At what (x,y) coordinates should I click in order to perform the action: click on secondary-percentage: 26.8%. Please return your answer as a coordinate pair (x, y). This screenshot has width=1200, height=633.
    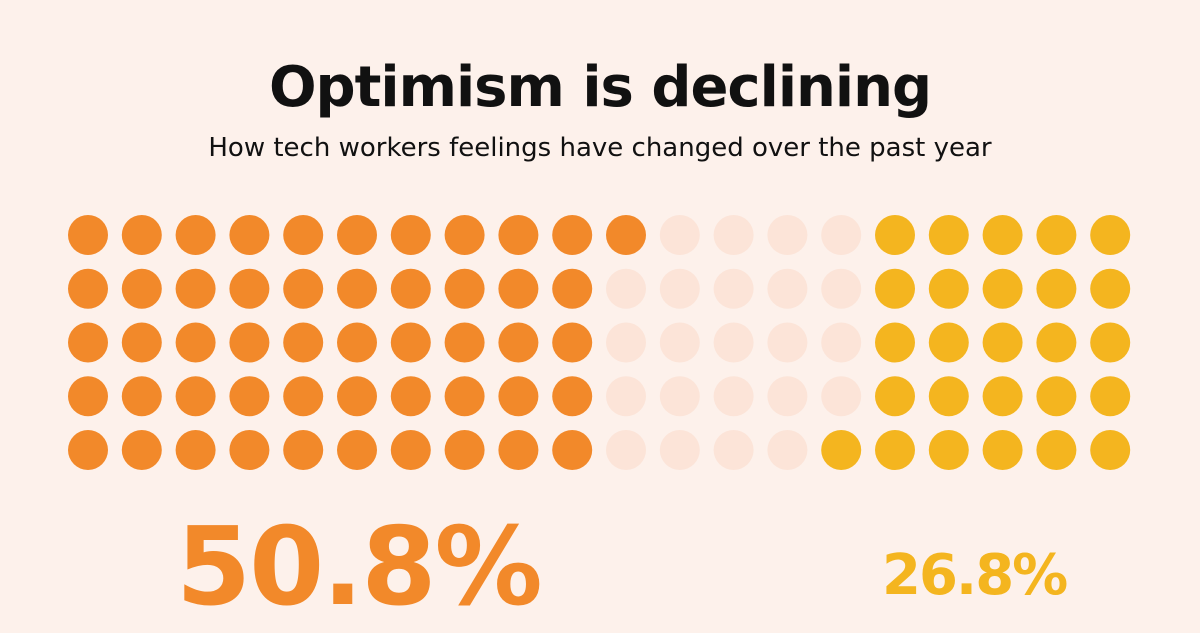
    Looking at the image, I should click on (975, 575).